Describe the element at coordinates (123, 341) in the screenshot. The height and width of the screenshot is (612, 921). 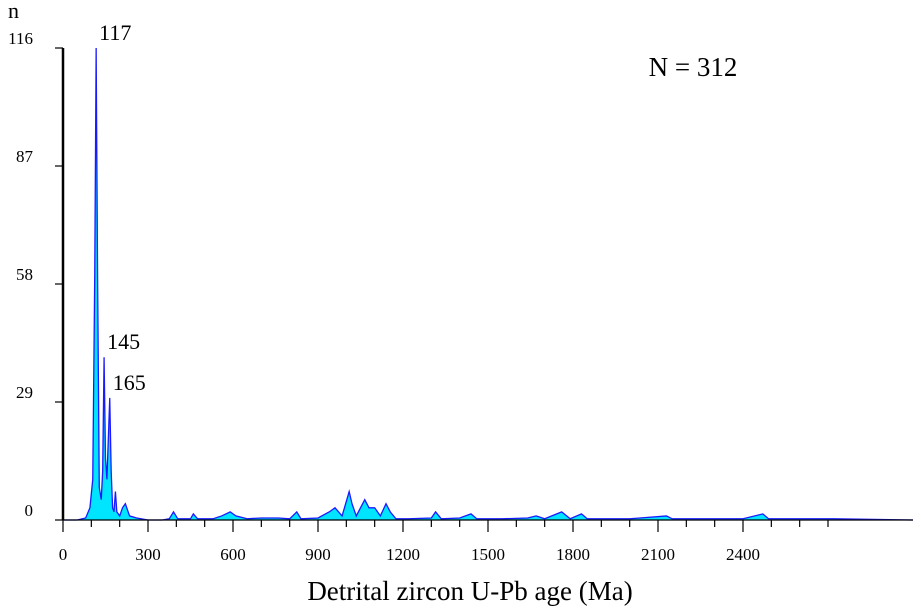
I see `peak-label: 145` at that location.